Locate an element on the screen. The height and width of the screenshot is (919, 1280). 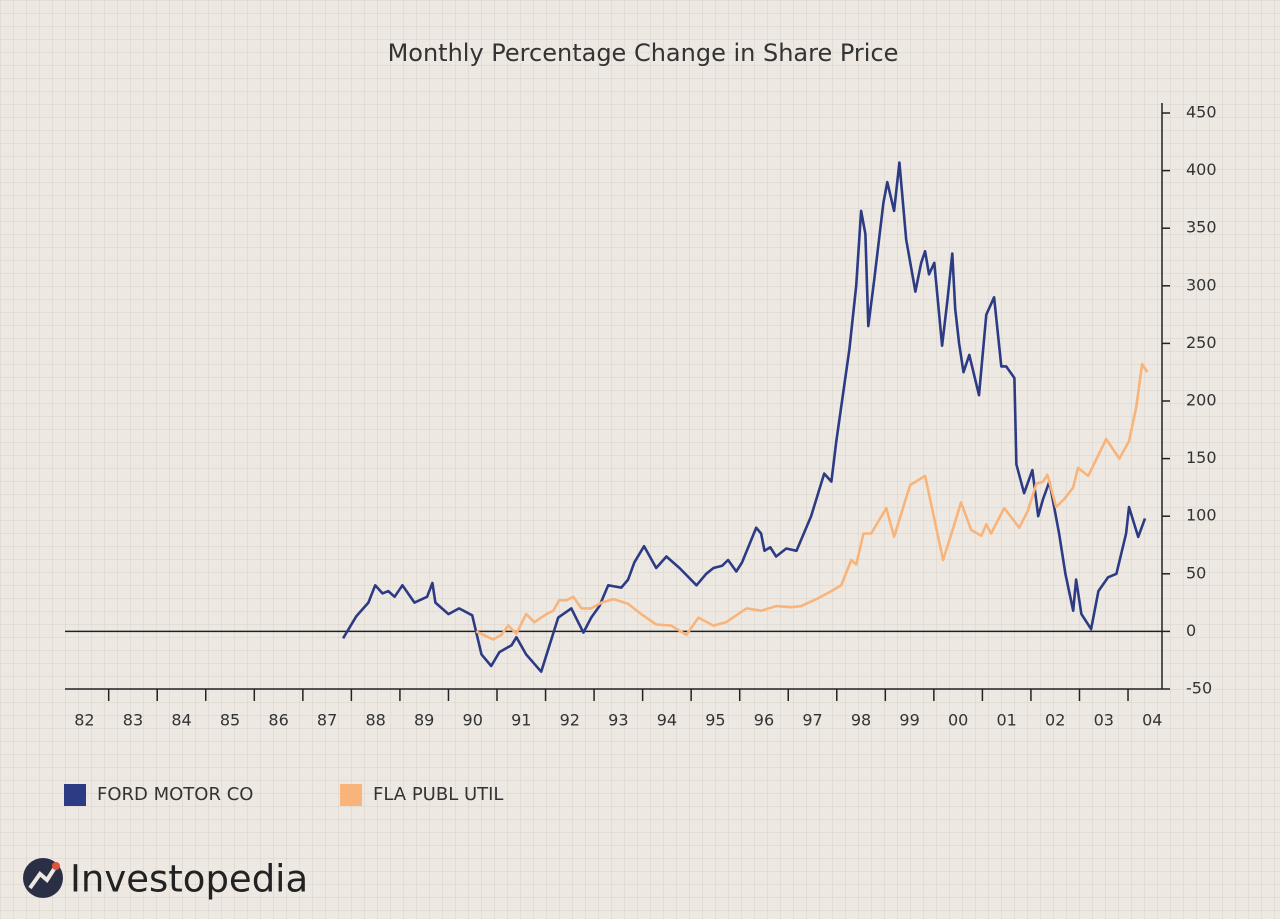
y-tick-label: 0 is located at coordinates (1191, 630).